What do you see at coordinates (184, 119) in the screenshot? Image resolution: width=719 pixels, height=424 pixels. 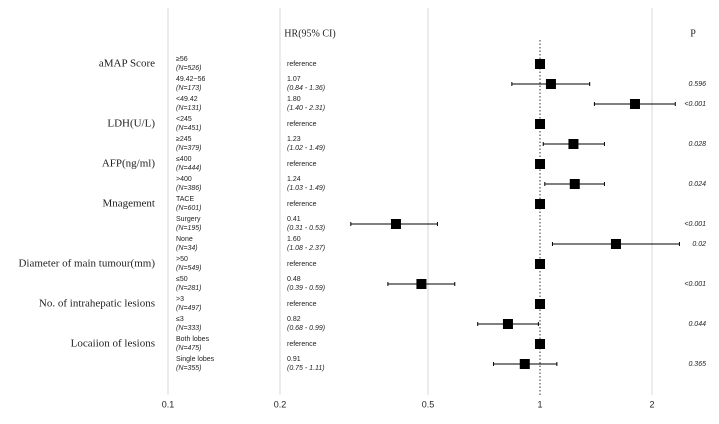 I see `subgroup-label: <245` at bounding box center [184, 119].